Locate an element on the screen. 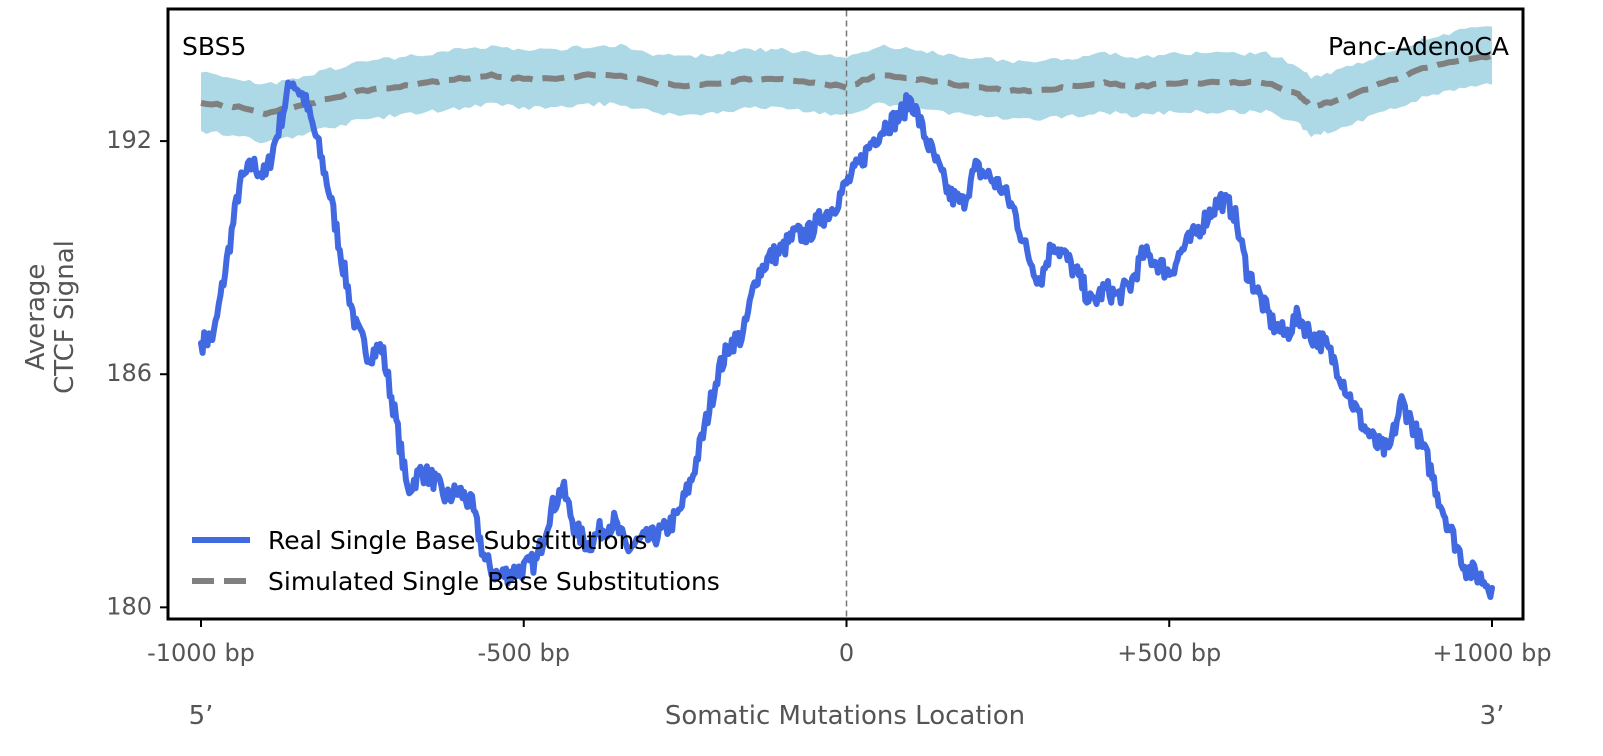  x-tick-label: -500 bp is located at coordinates (523, 653).